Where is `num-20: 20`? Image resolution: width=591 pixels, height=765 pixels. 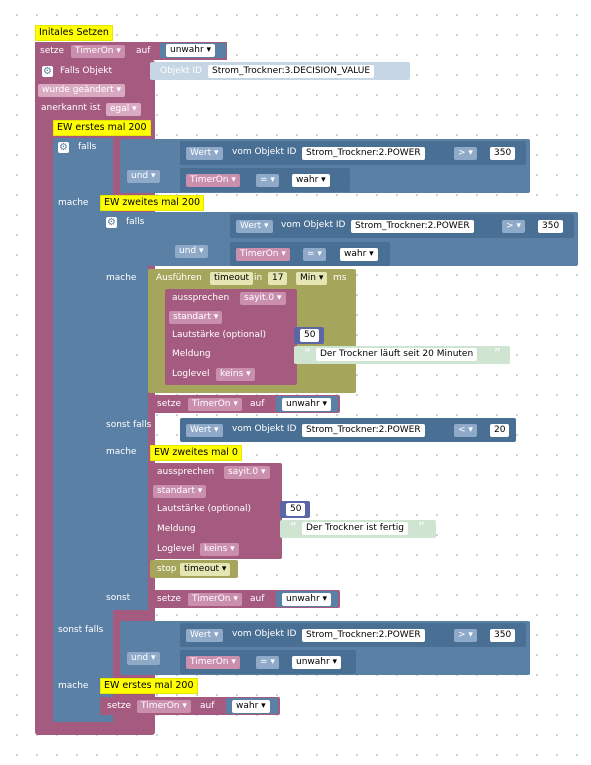 num-20: 20 is located at coordinates (500, 430).